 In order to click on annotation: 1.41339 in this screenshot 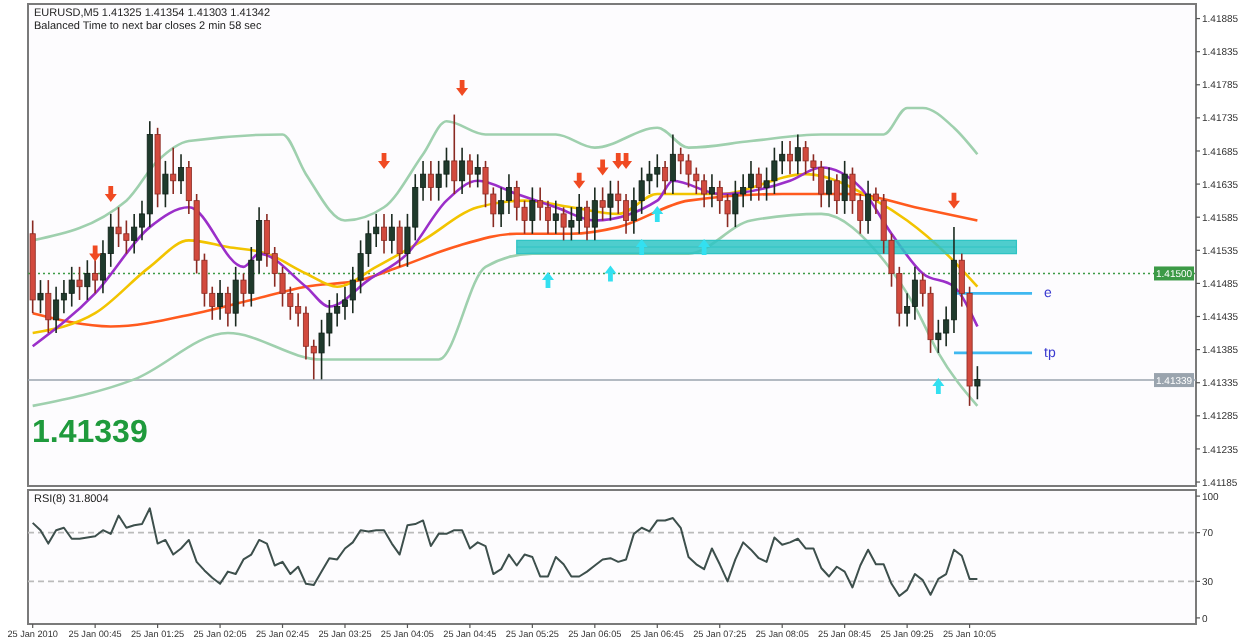, I will do `click(90, 433)`.